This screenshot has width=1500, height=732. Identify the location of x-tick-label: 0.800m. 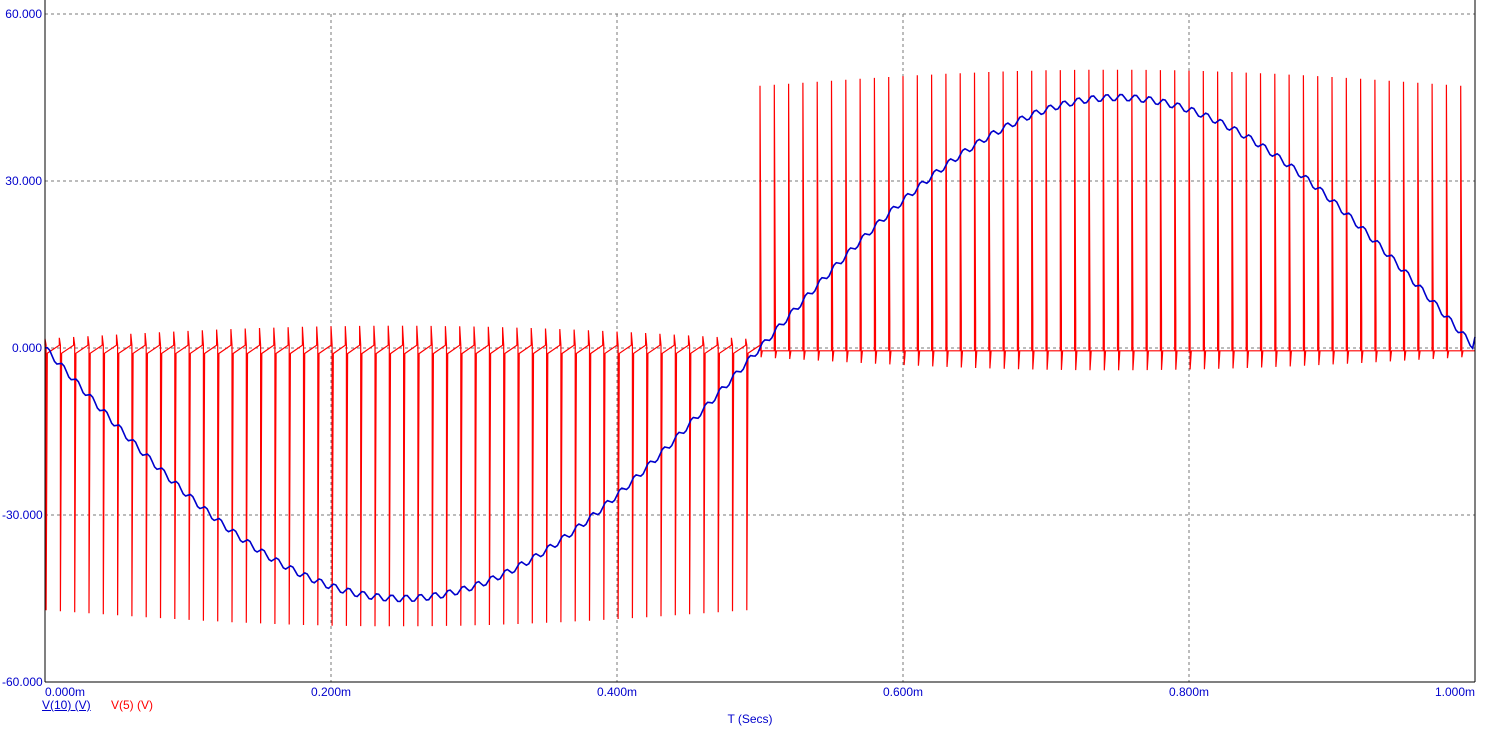
(1189, 692).